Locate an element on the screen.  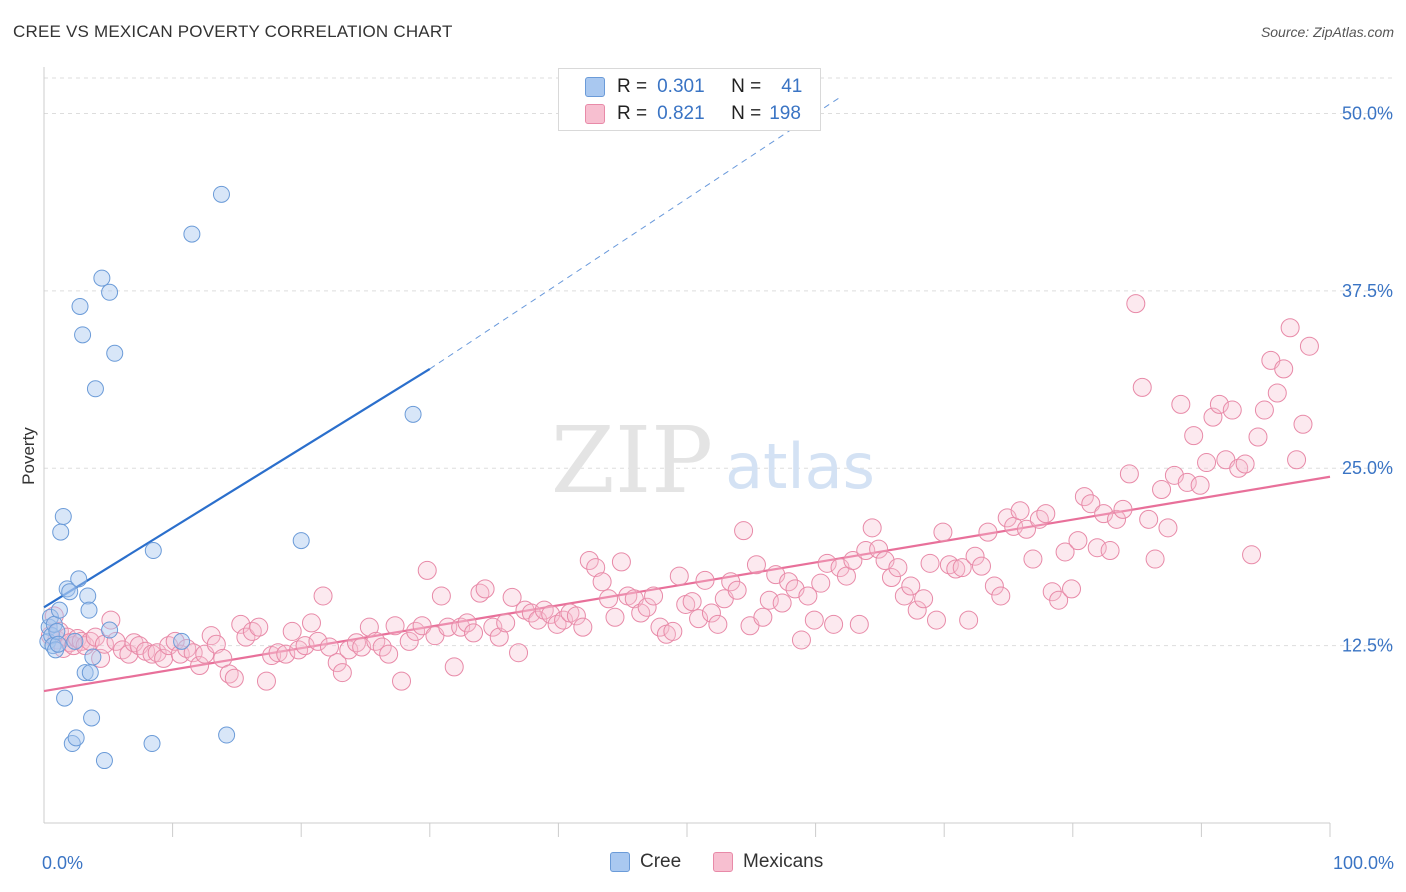
legend-n-value: 41 is located at coordinates (792, 86).